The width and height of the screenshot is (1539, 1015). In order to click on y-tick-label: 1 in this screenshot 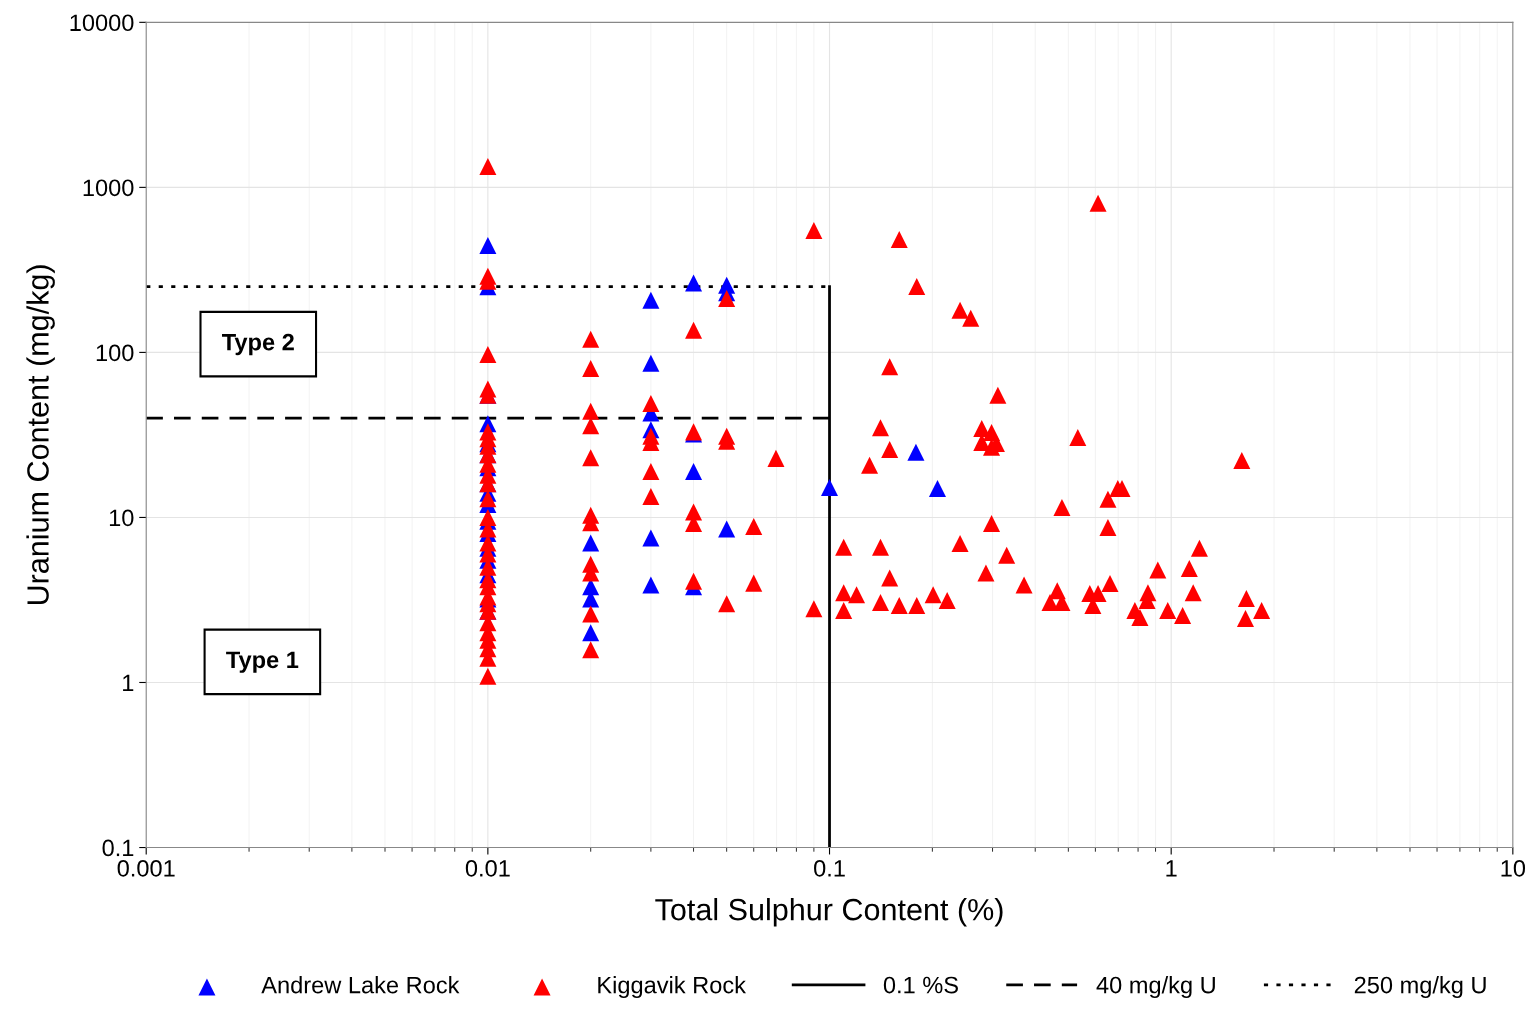, I will do `click(128, 683)`.